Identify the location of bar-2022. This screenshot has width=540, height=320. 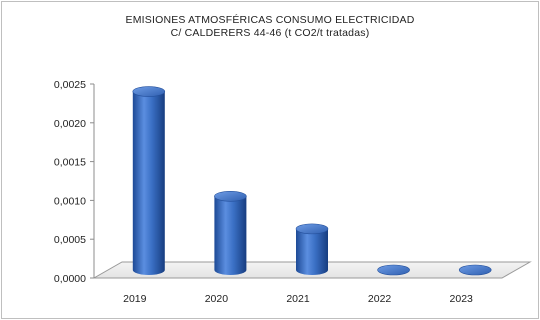
(393, 270).